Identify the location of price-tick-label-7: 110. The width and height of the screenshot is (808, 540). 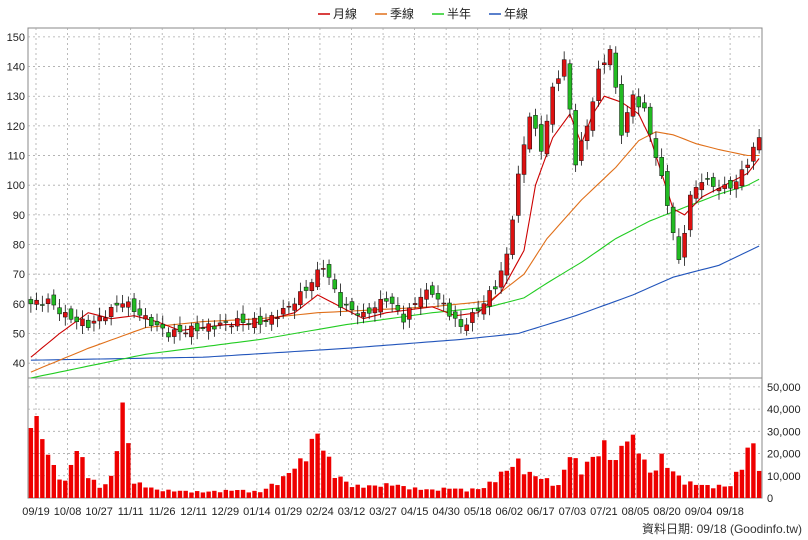
(16, 157).